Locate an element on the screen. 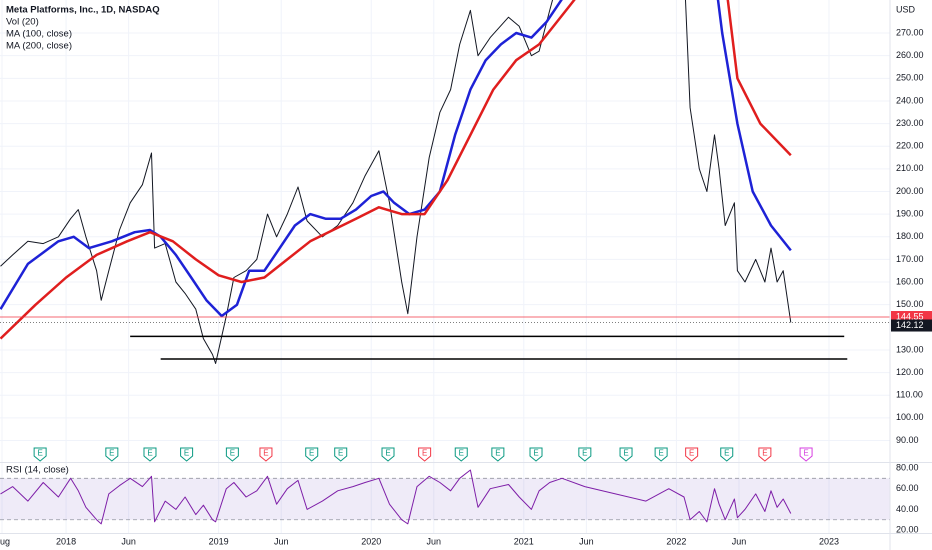 The image size is (932, 550). y-tick-label: 160.00 is located at coordinates (910, 281).